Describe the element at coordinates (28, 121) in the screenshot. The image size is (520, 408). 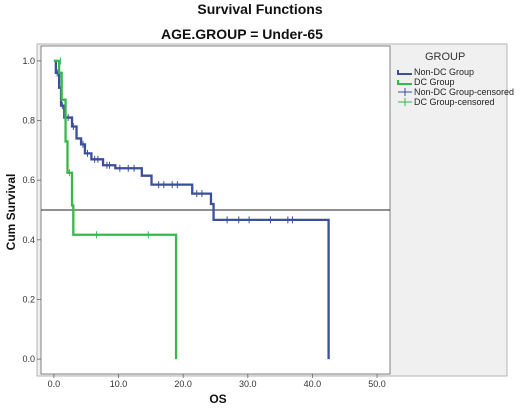
I see `y-tick-label: 0.8` at that location.